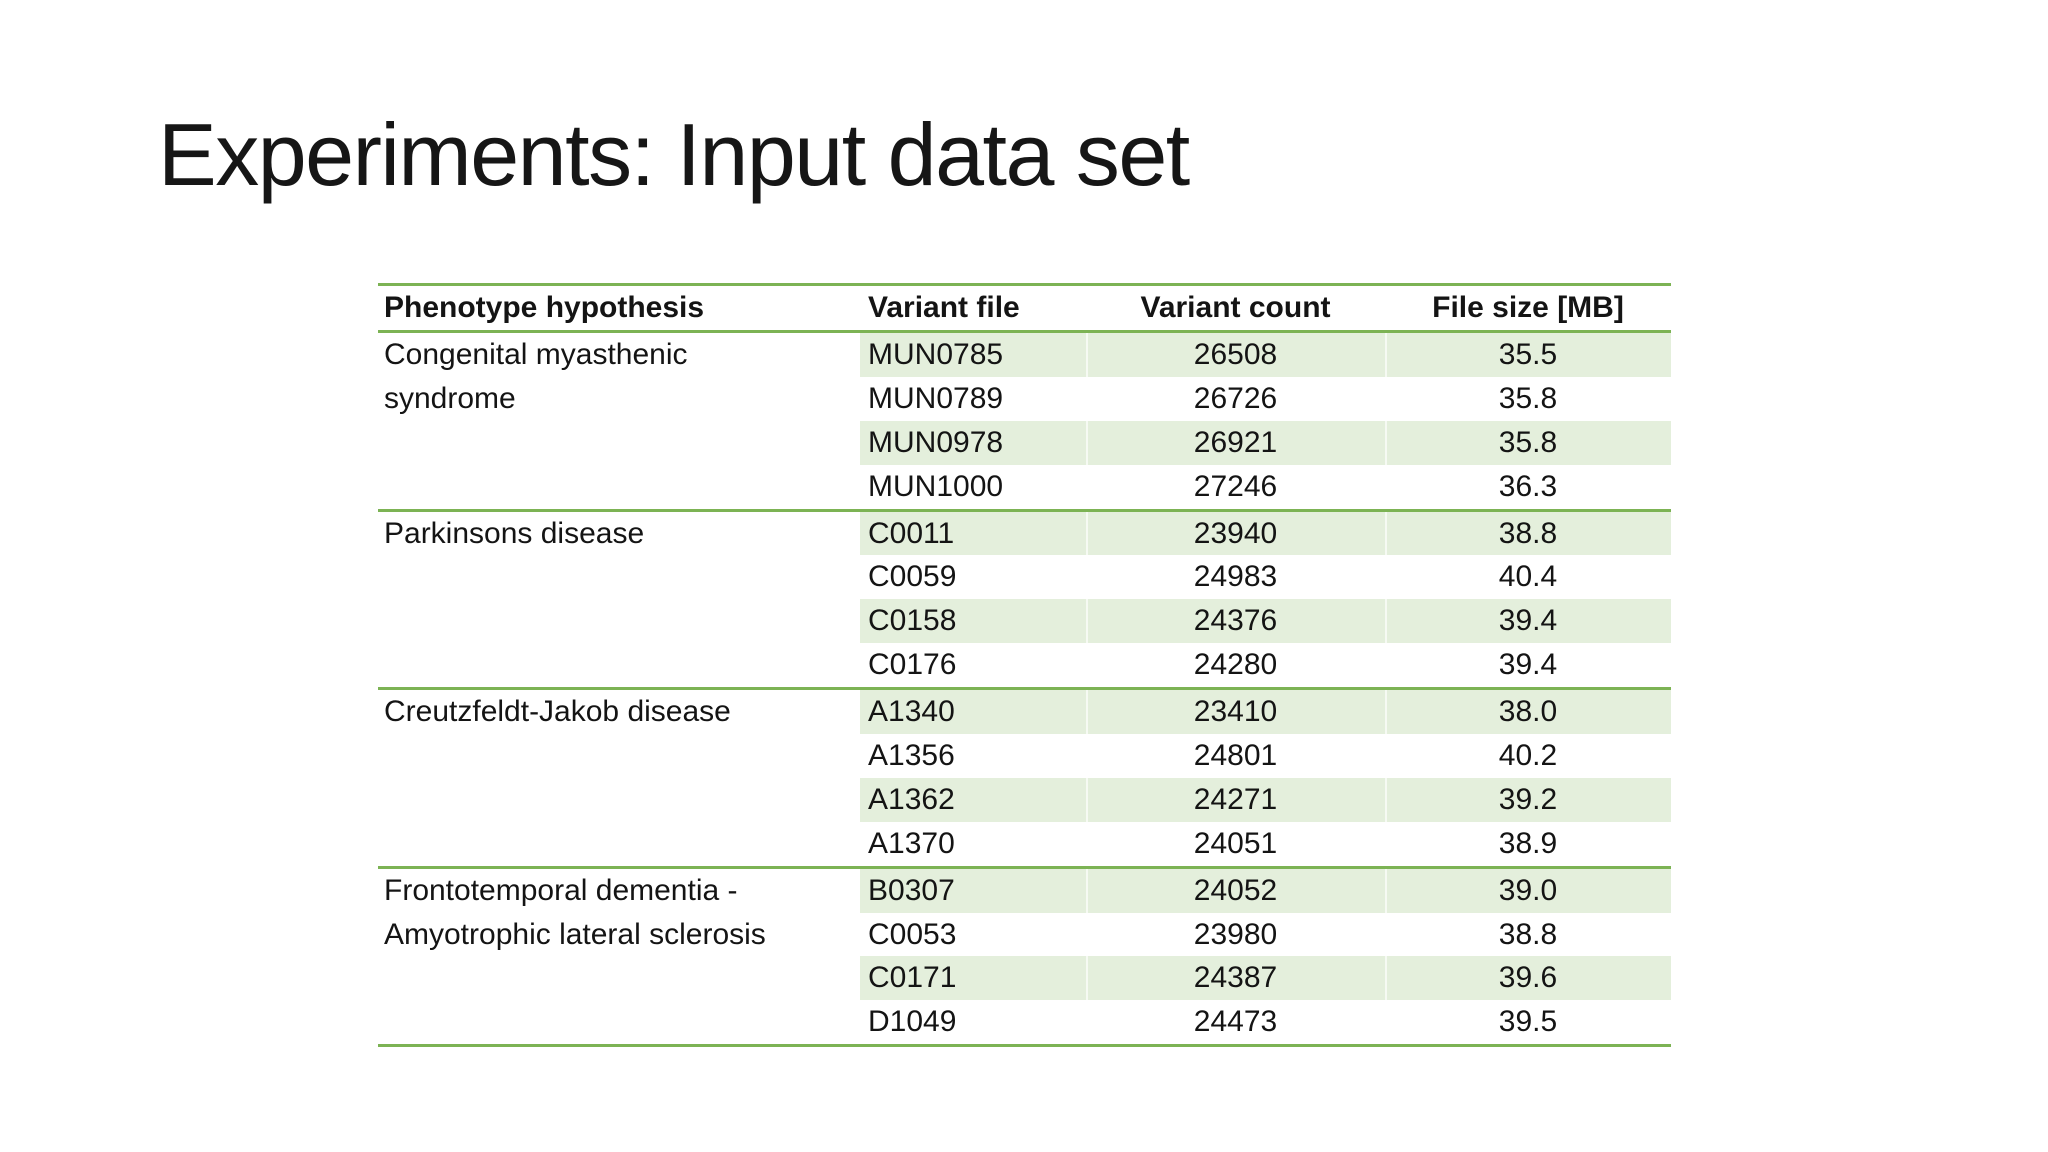 This screenshot has height=1152, width=2048. Describe the element at coordinates (1528, 577) in the screenshot. I see `cell-size: 40.4` at that location.